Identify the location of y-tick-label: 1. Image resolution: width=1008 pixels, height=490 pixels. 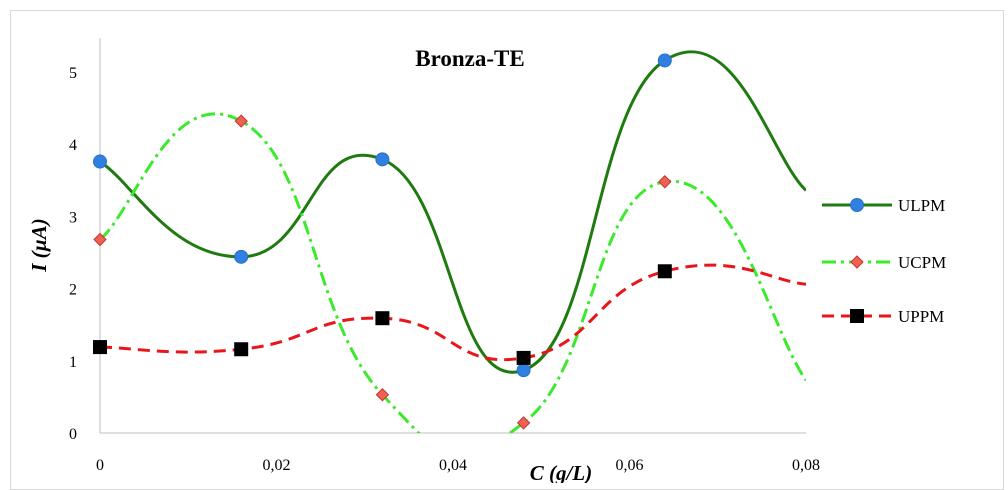
(73, 362).